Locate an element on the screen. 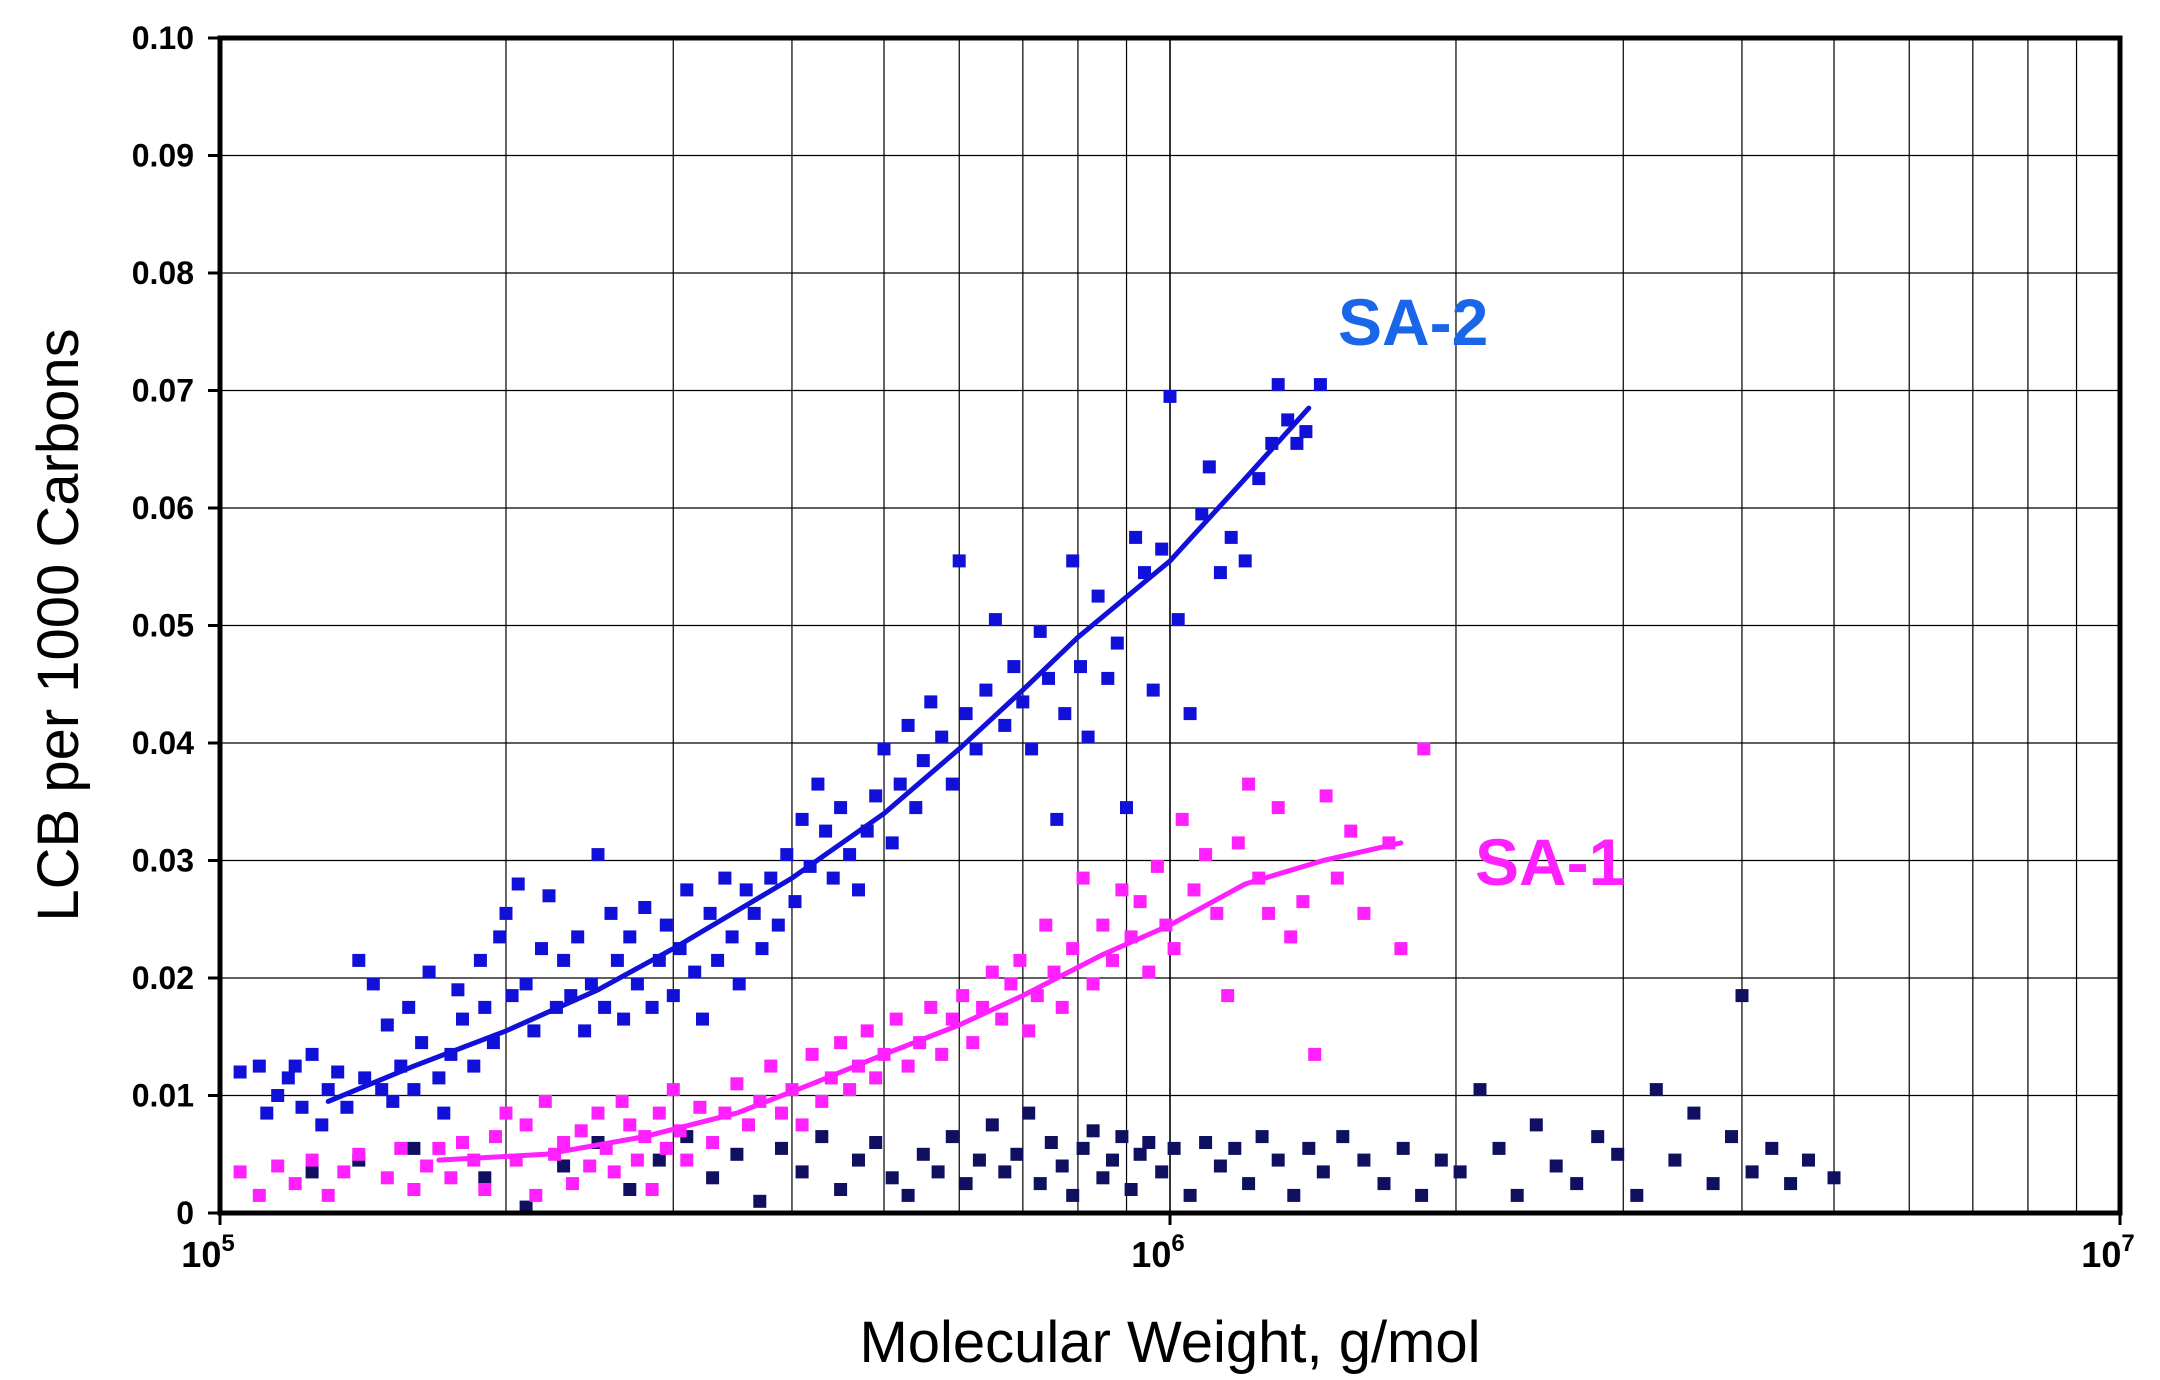 The width and height of the screenshot is (2160, 1380). x-tick-label: 10⁵ is located at coordinates (207, 1252).